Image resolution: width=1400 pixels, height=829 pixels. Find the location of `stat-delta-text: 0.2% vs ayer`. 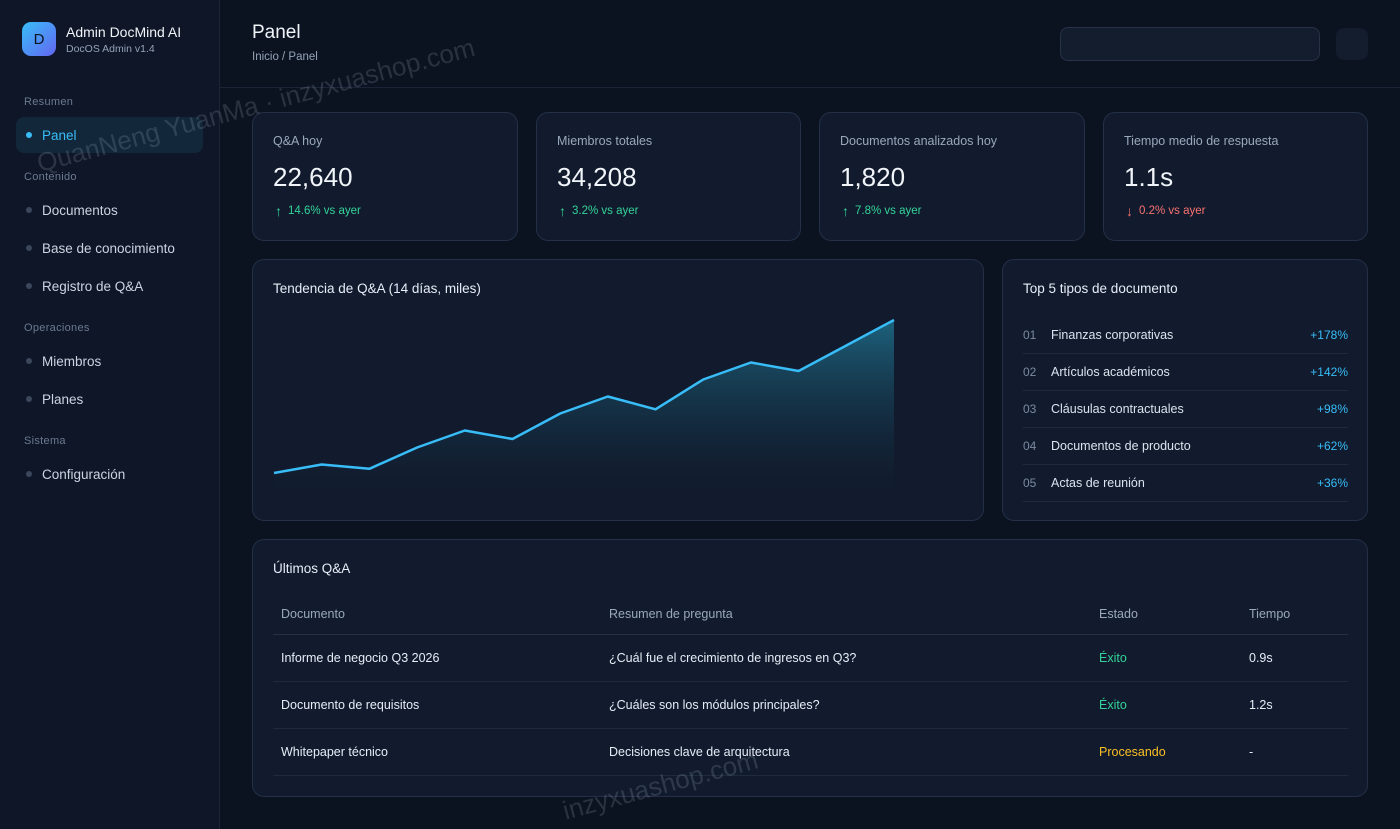

stat-delta-text: 0.2% vs ayer is located at coordinates (1172, 211).